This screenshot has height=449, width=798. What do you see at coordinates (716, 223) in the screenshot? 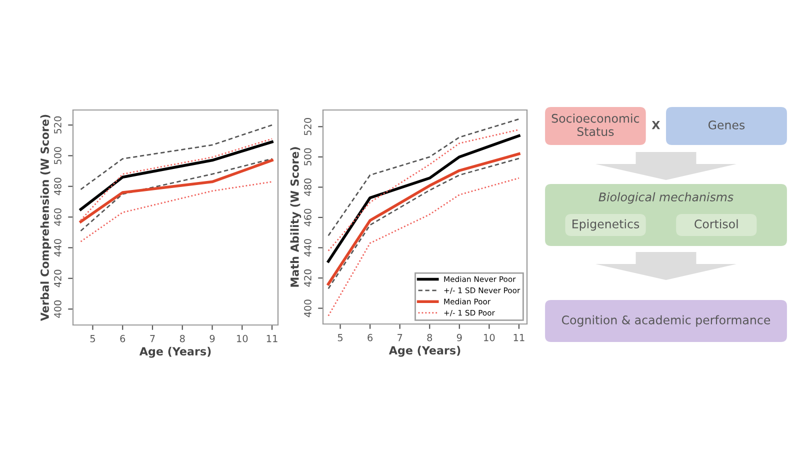
I see `text: Cortisol` at bounding box center [716, 223].